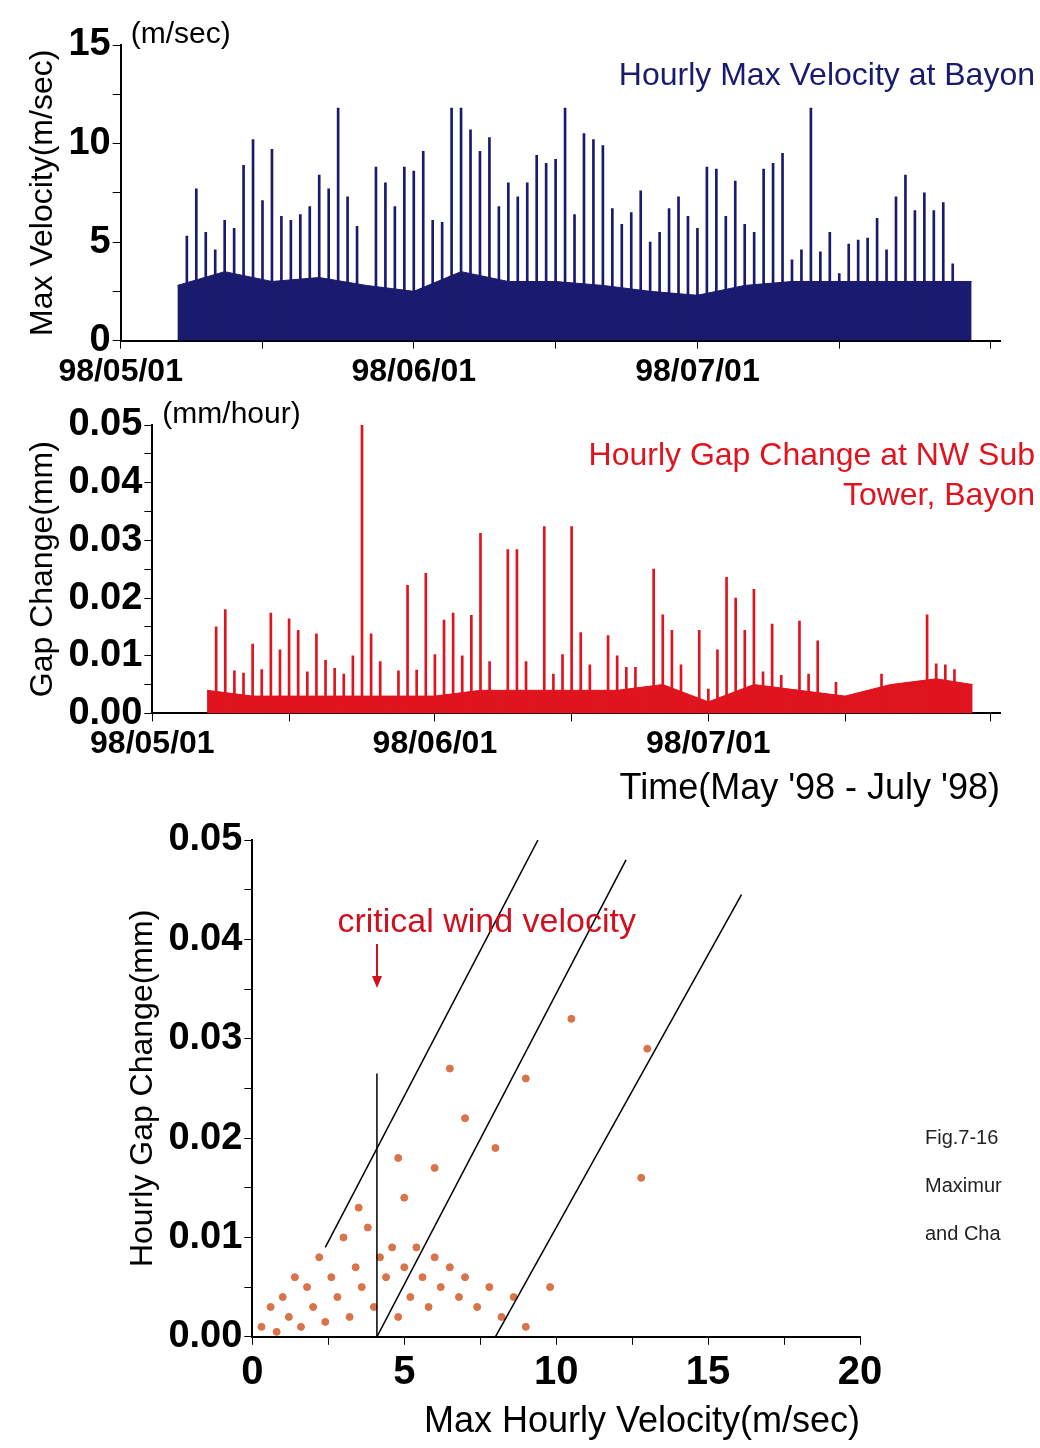 This screenshot has height=1448, width=1040. Describe the element at coordinates (964, 1184) in the screenshot. I see `text: Maximur` at that location.